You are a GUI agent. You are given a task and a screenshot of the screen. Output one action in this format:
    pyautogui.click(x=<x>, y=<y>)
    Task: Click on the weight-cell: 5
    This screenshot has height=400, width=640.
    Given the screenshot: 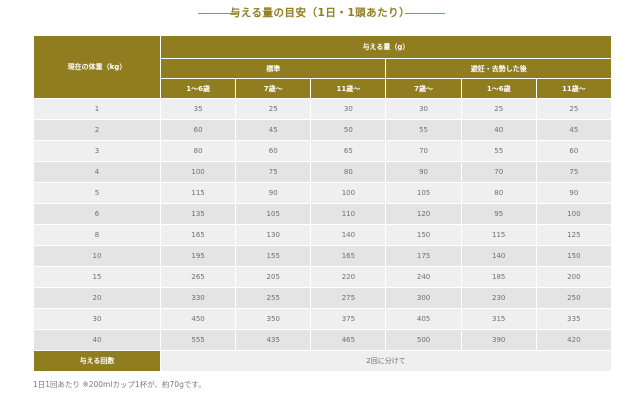 What is the action you would take?
    pyautogui.click(x=97, y=193)
    